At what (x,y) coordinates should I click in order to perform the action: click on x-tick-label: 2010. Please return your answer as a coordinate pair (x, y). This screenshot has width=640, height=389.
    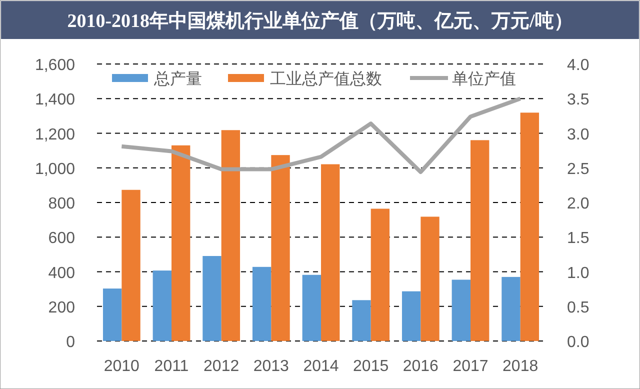
    Looking at the image, I should click on (122, 366).